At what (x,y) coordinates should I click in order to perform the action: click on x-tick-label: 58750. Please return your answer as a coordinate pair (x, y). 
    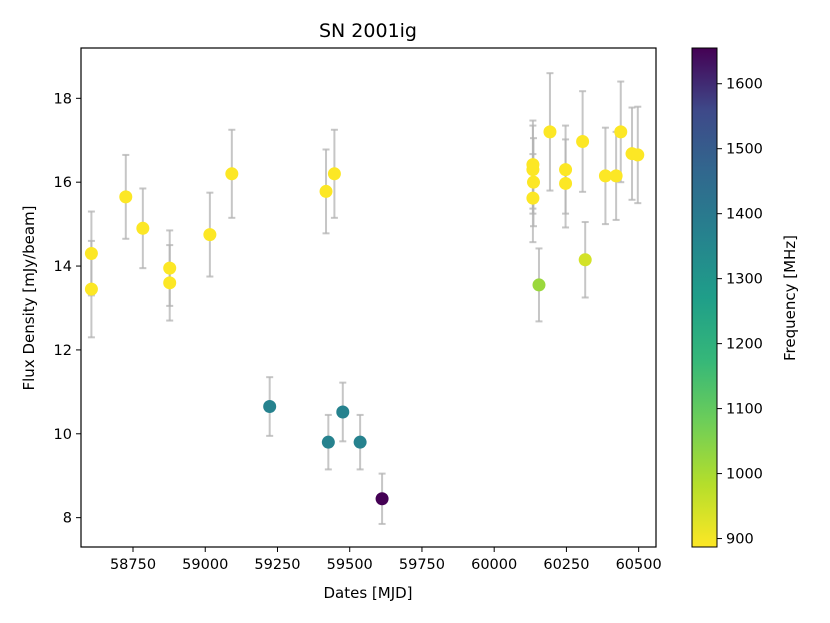
    Looking at the image, I should click on (133, 565).